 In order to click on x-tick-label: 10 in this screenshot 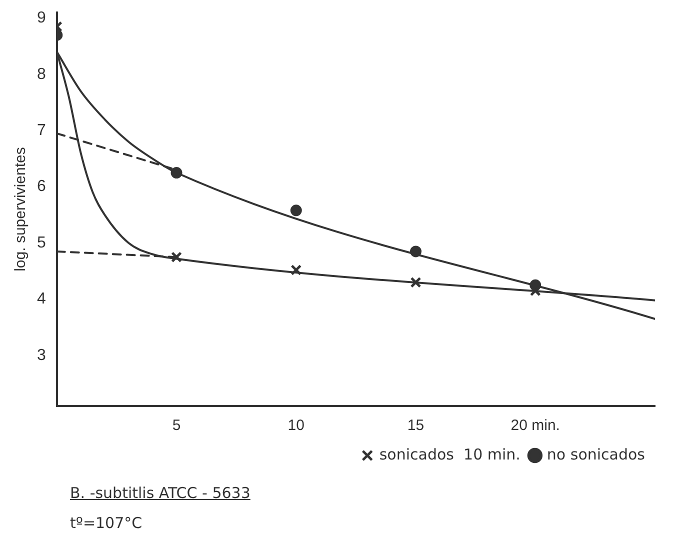, I will do `click(296, 425)`.